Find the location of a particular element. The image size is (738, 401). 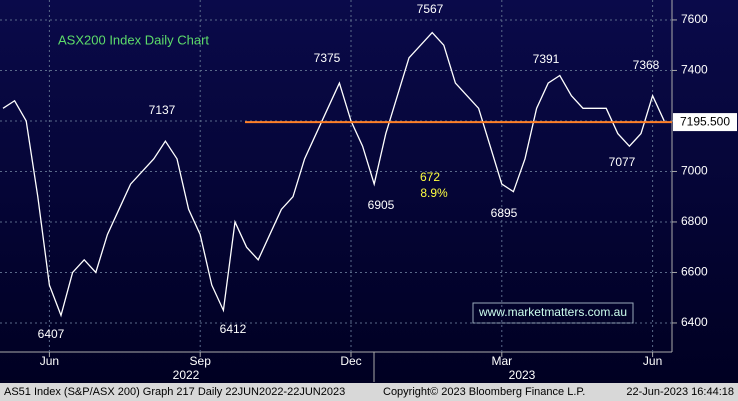

annotation: 7567 is located at coordinates (430, 9).